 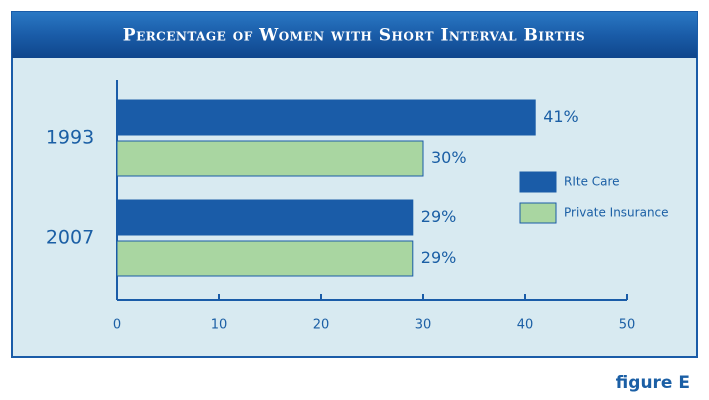 I want to click on value-label: 30%, so click(x=449, y=157).